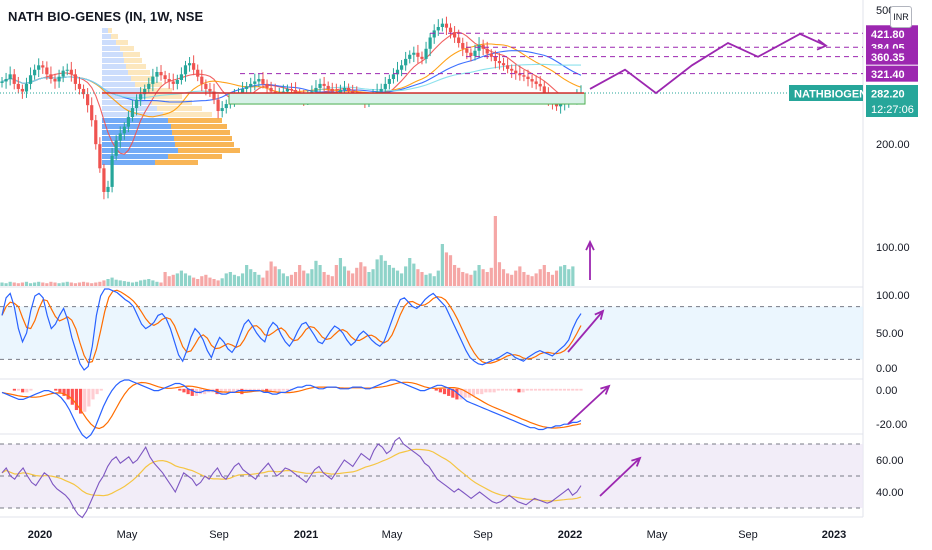 Image resolution: width=932 pixels, height=550 pixels. Describe the element at coordinates (892, 56) in the screenshot. I see `level-tag: 360.35` at that location.